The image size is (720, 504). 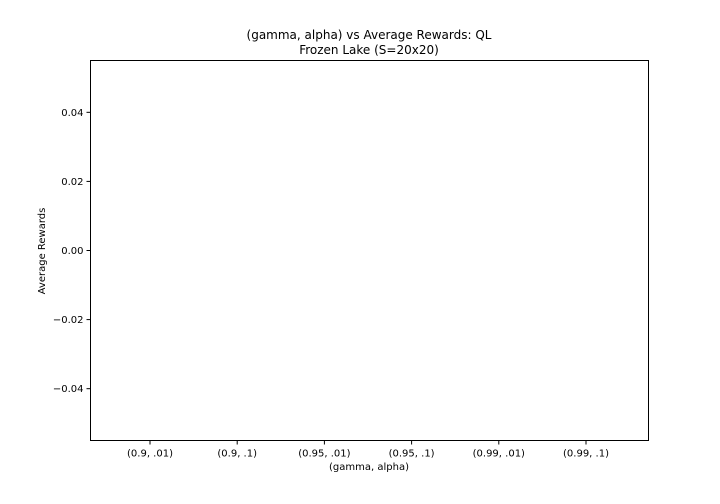 What do you see at coordinates (68, 389) in the screenshot?
I see `y-tick-label: −0.04` at bounding box center [68, 389].